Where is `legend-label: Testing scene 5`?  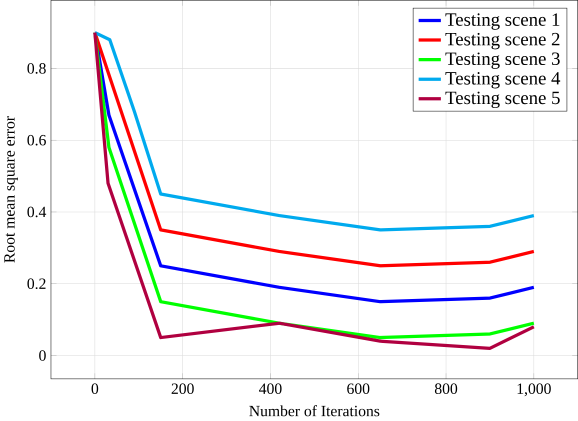 legend-label: Testing scene 5 is located at coordinates (502, 100).